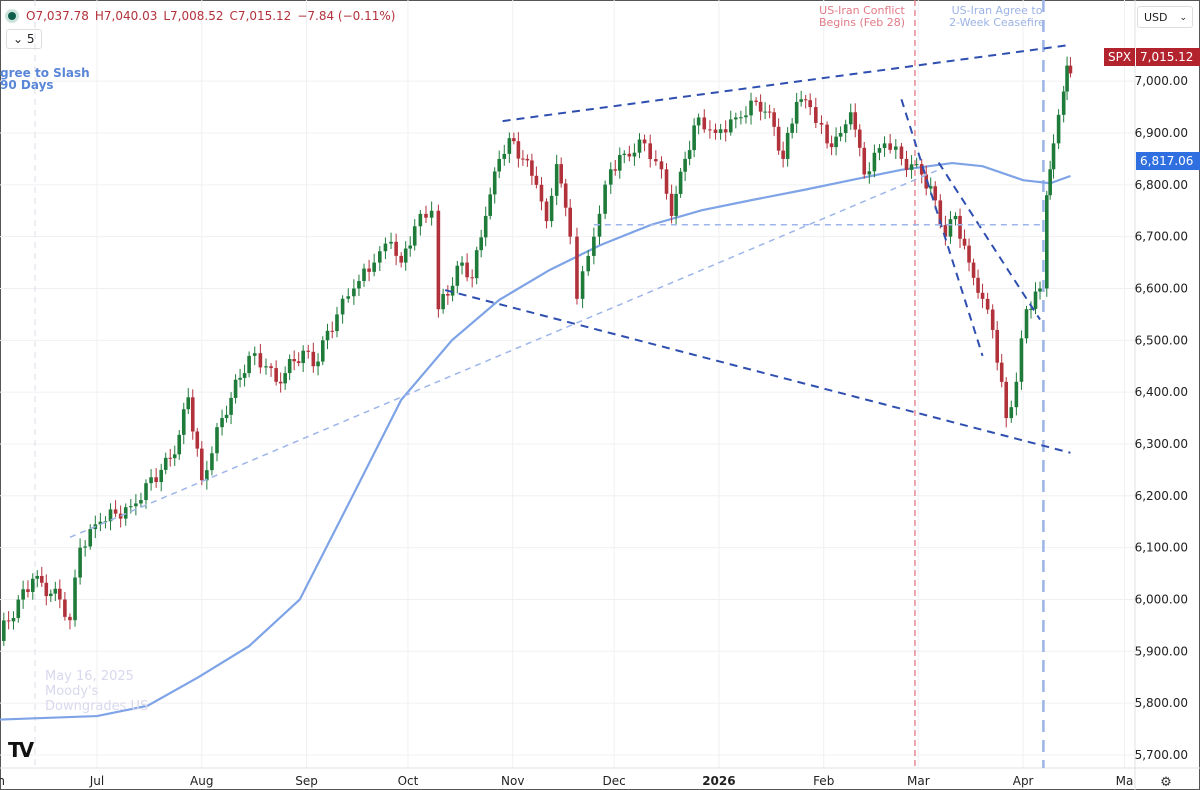 Image resolution: width=1200 pixels, height=790 pixels. What do you see at coordinates (89, 676) in the screenshot?
I see `annotation-line: May 16, 2025` at bounding box center [89, 676].